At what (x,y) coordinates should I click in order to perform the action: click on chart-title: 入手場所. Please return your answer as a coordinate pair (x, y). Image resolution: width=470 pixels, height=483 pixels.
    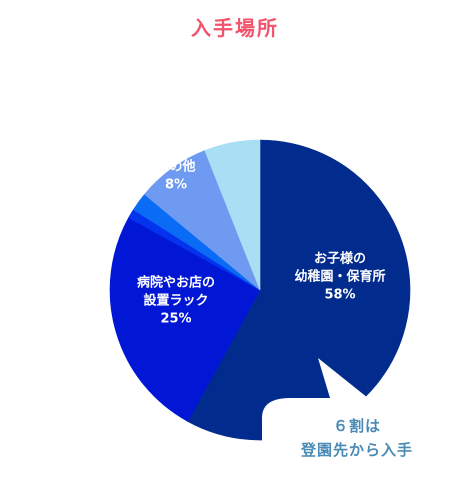
    Looking at the image, I should click on (235, 28).